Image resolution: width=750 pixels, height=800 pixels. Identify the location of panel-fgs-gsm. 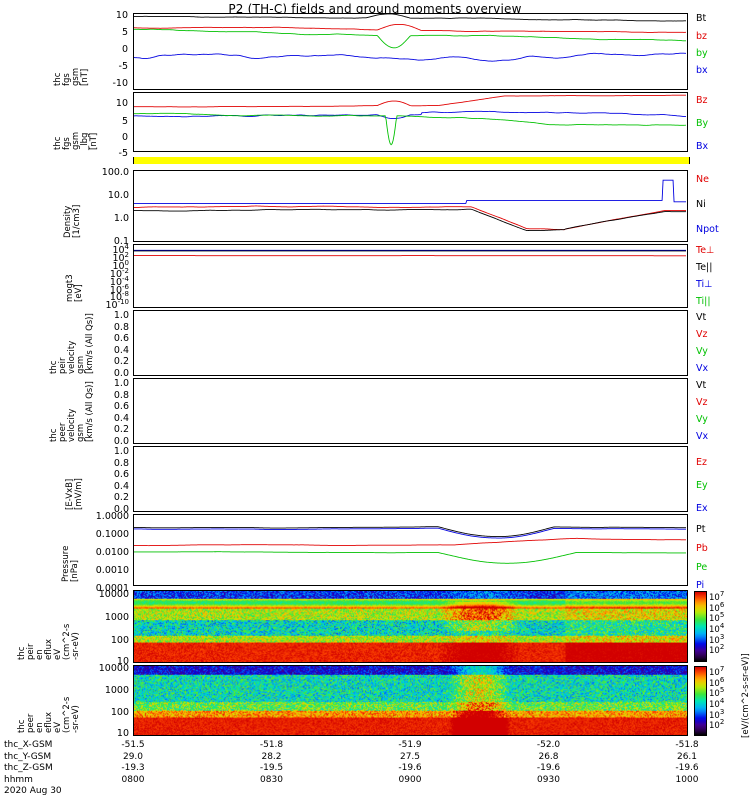
(410, 51).